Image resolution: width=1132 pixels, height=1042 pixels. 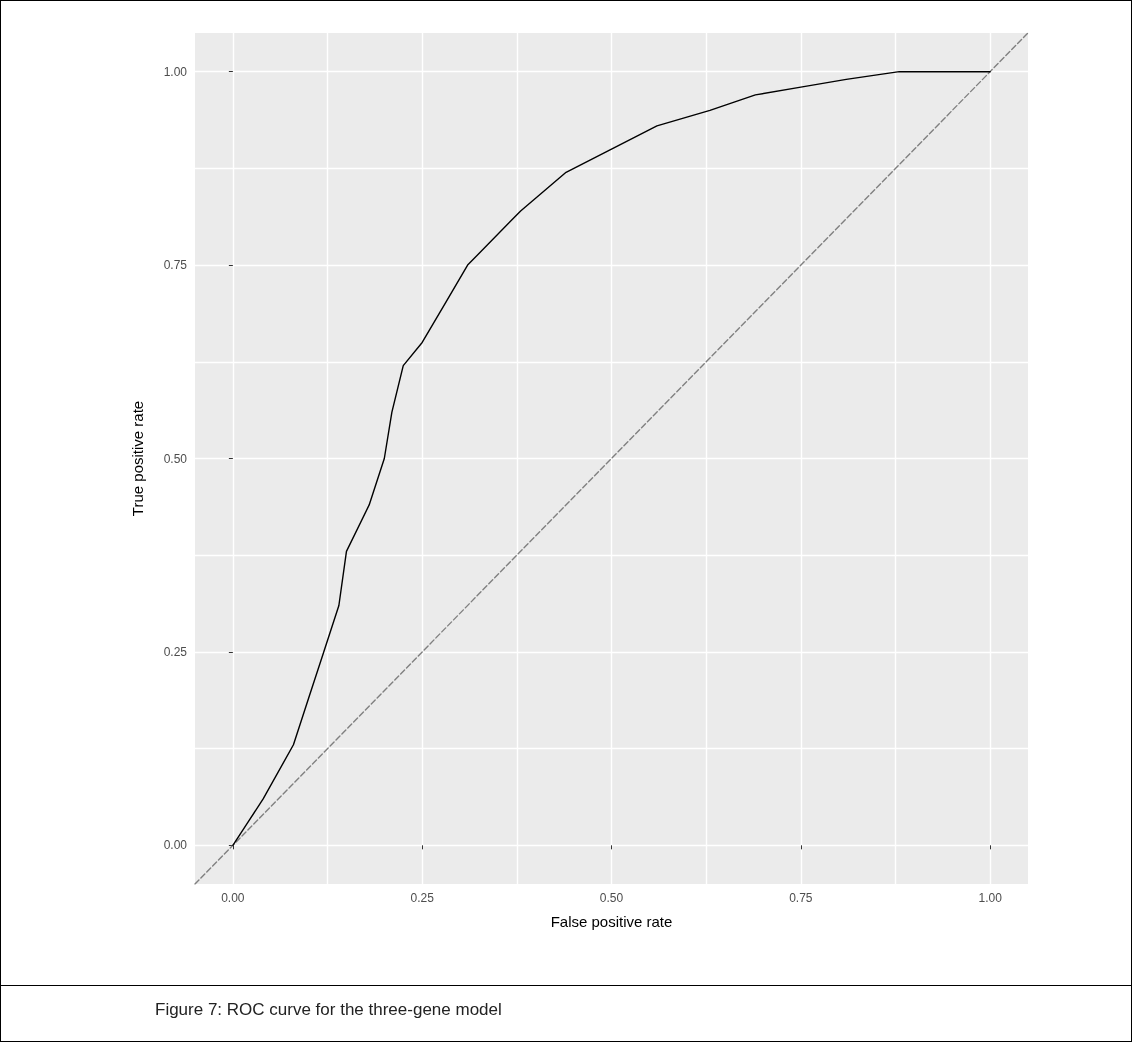 What do you see at coordinates (175, 845) in the screenshot?
I see `y-tick-label: 0.00` at bounding box center [175, 845].